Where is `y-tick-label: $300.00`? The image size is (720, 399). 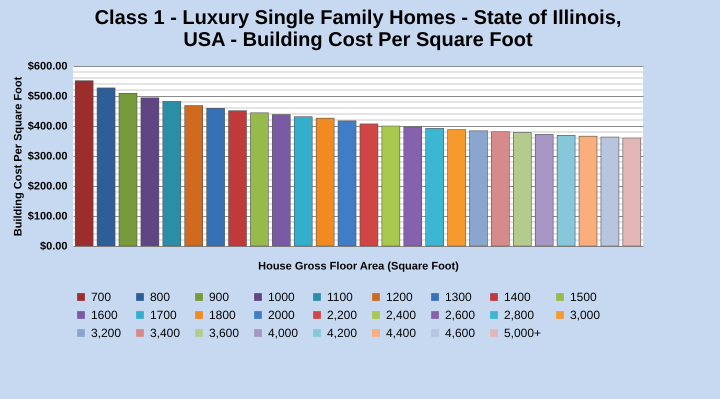 y-tick-label: $300.00 is located at coordinates (48, 156).